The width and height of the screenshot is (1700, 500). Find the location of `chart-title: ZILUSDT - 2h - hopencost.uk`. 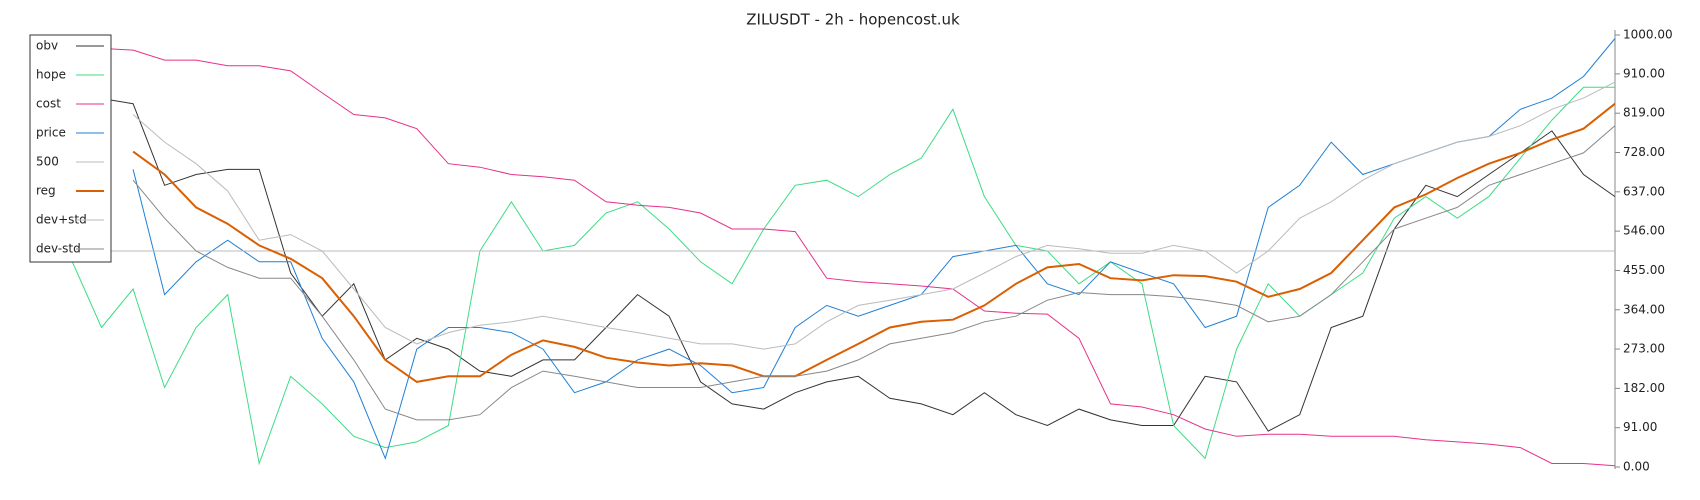

chart-title: ZILUSDT - 2h - hopencost.uk is located at coordinates (853, 20).